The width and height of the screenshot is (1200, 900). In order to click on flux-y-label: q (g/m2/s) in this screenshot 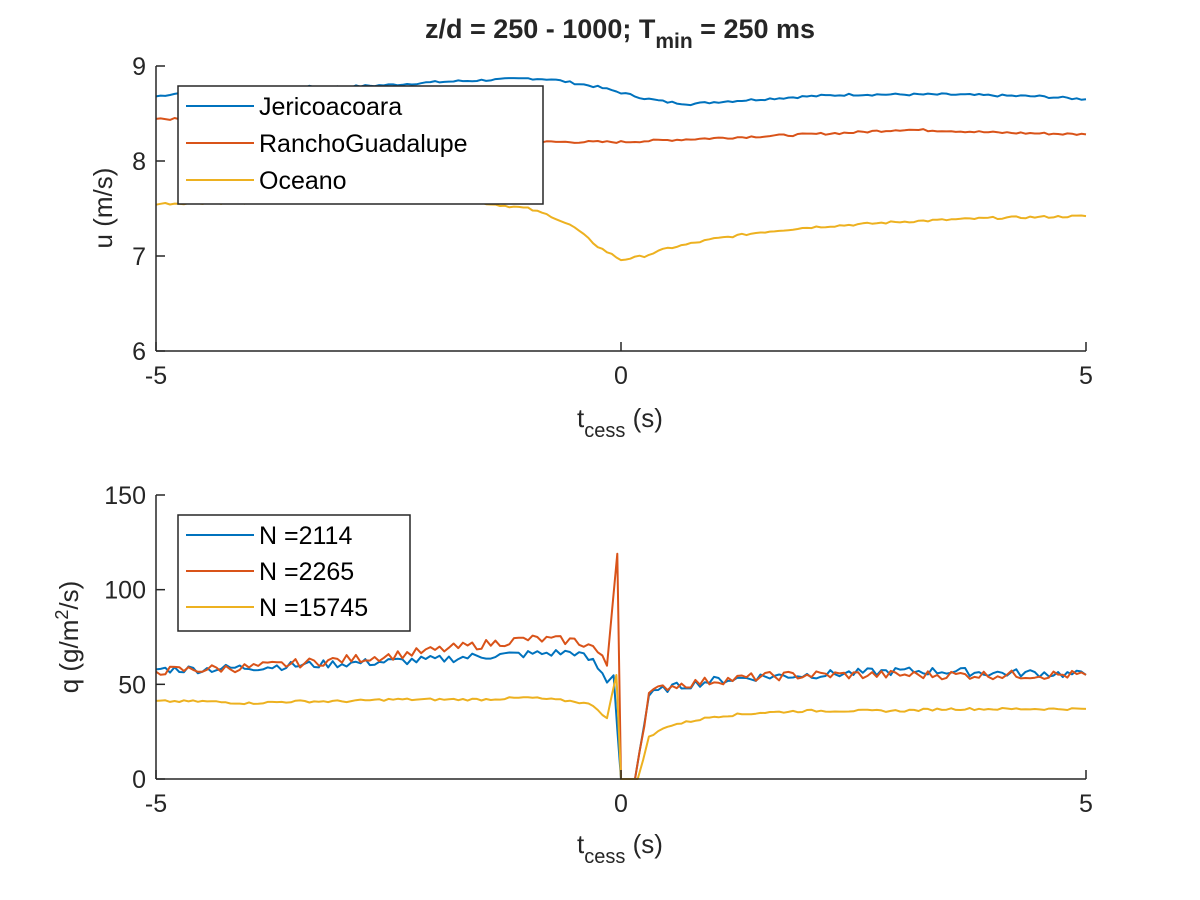, I will do `click(68, 637)`.